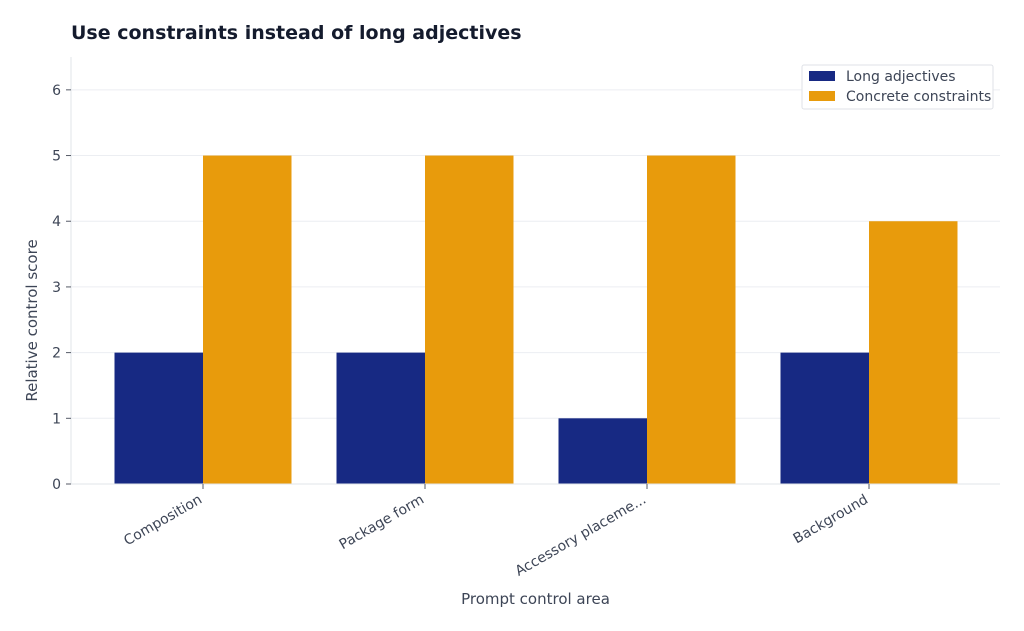  I want to click on x-tick-label: Composition, so click(163, 521).